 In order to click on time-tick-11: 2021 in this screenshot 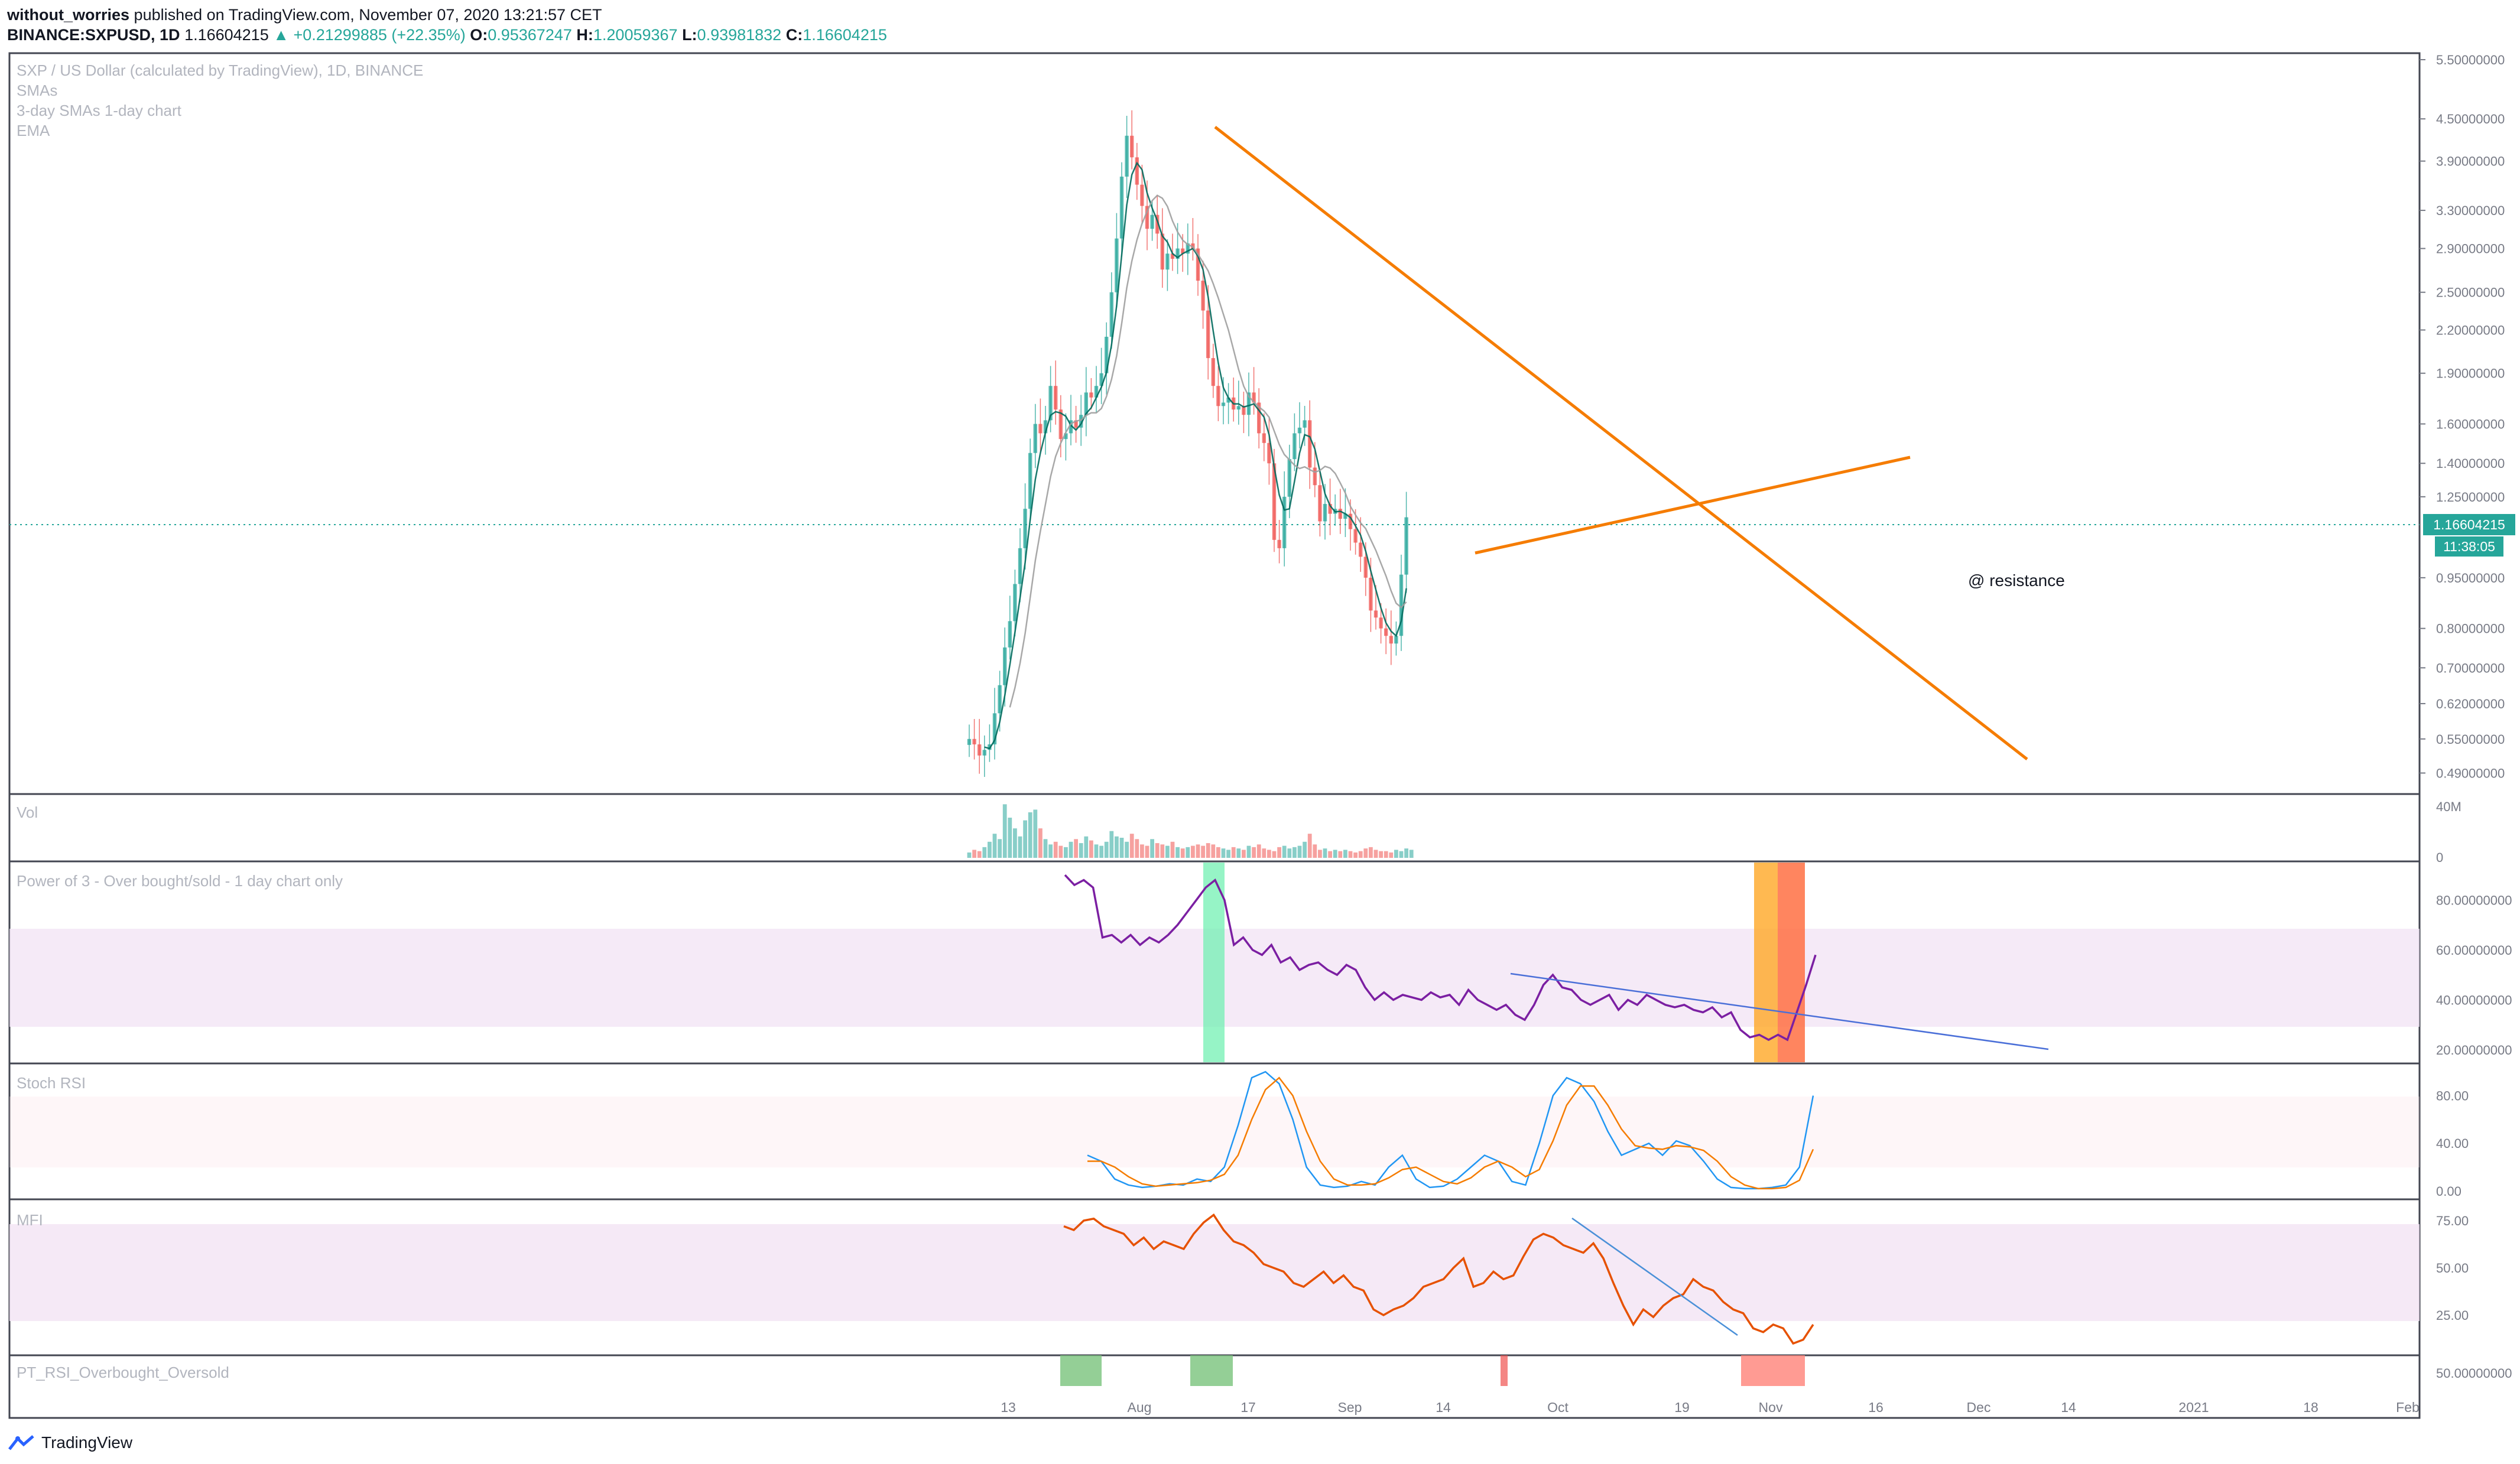, I will do `click(2193, 1407)`.